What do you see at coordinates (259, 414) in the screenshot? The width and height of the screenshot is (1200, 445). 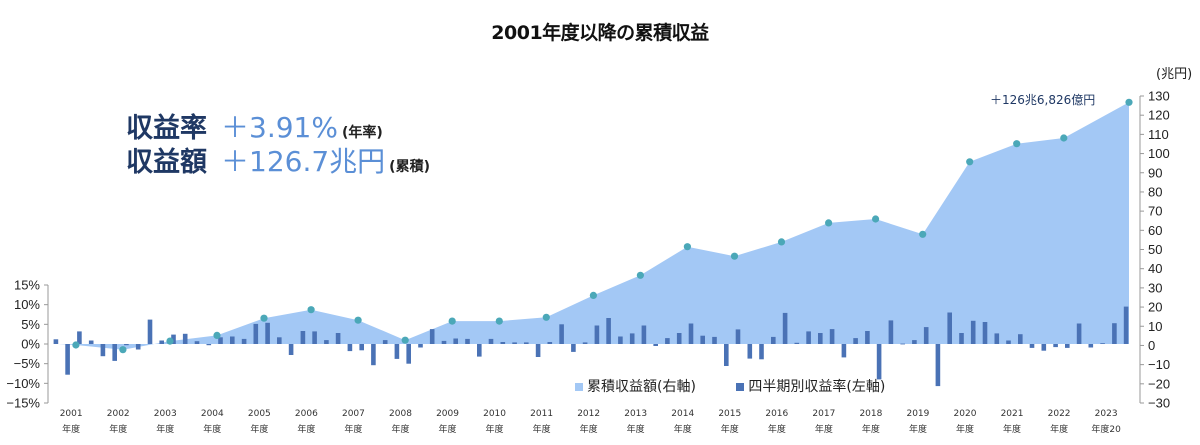 I see `x-axis-year-label: 2005` at bounding box center [259, 414].